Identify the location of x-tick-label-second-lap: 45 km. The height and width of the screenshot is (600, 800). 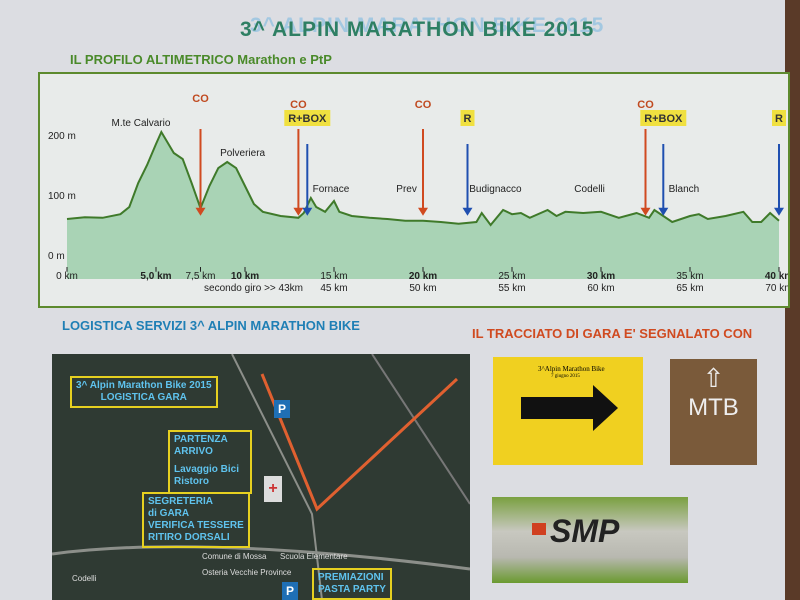
(333, 288).